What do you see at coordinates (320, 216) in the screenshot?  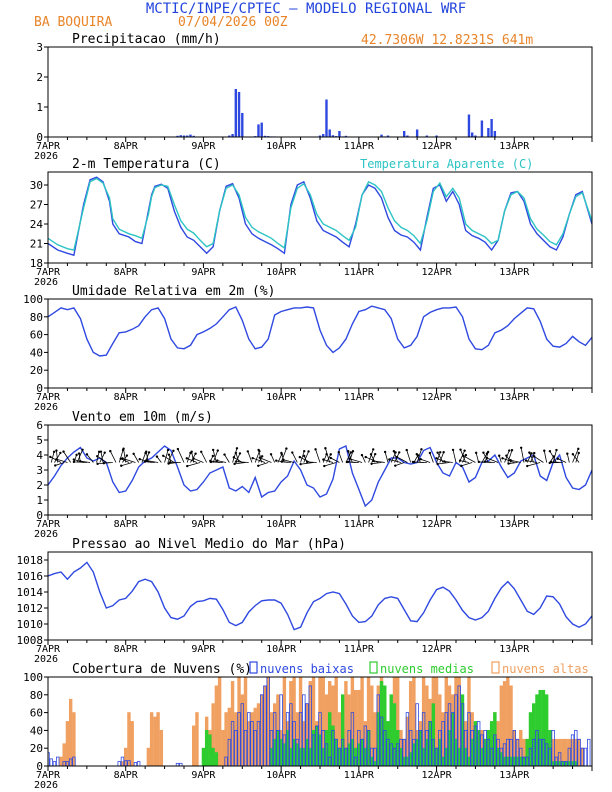 I see `series-line-temperatura` at bounding box center [320, 216].